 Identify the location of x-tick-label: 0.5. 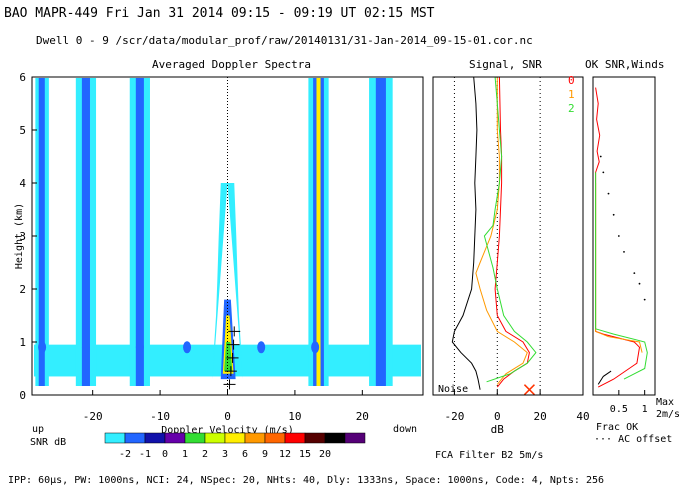
(619, 409).